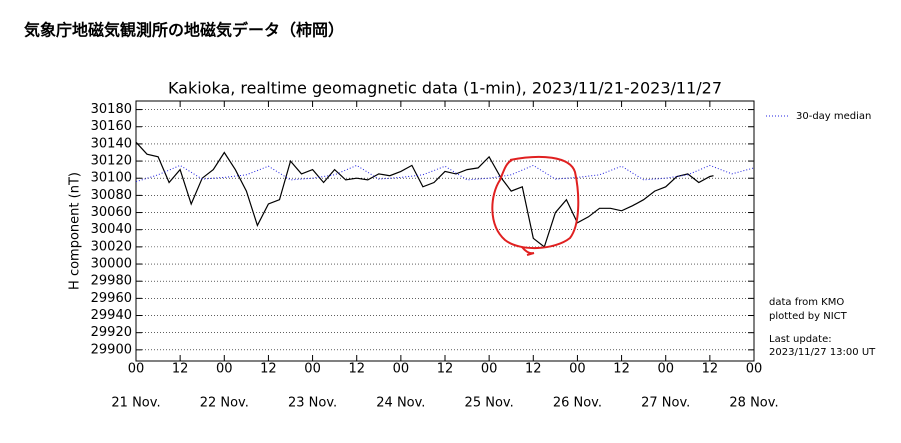 This screenshot has height=443, width=901. What do you see at coordinates (111, 126) in the screenshot?
I see `y-tick-label: 30160` at bounding box center [111, 126].